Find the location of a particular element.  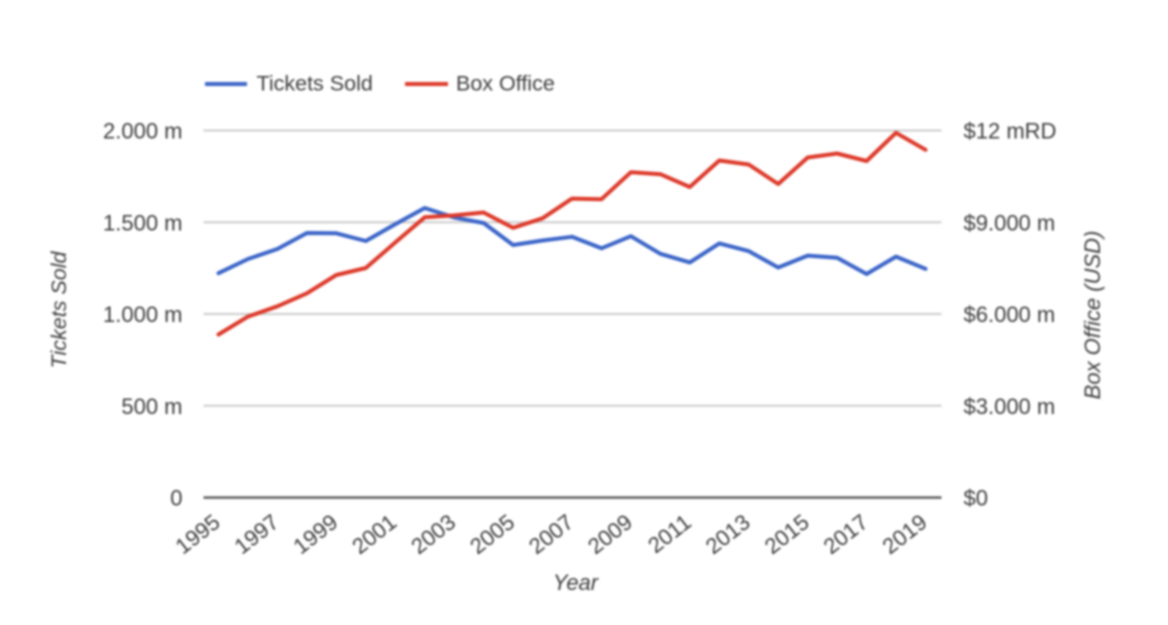

svg-text: 2009 is located at coordinates (610, 534).